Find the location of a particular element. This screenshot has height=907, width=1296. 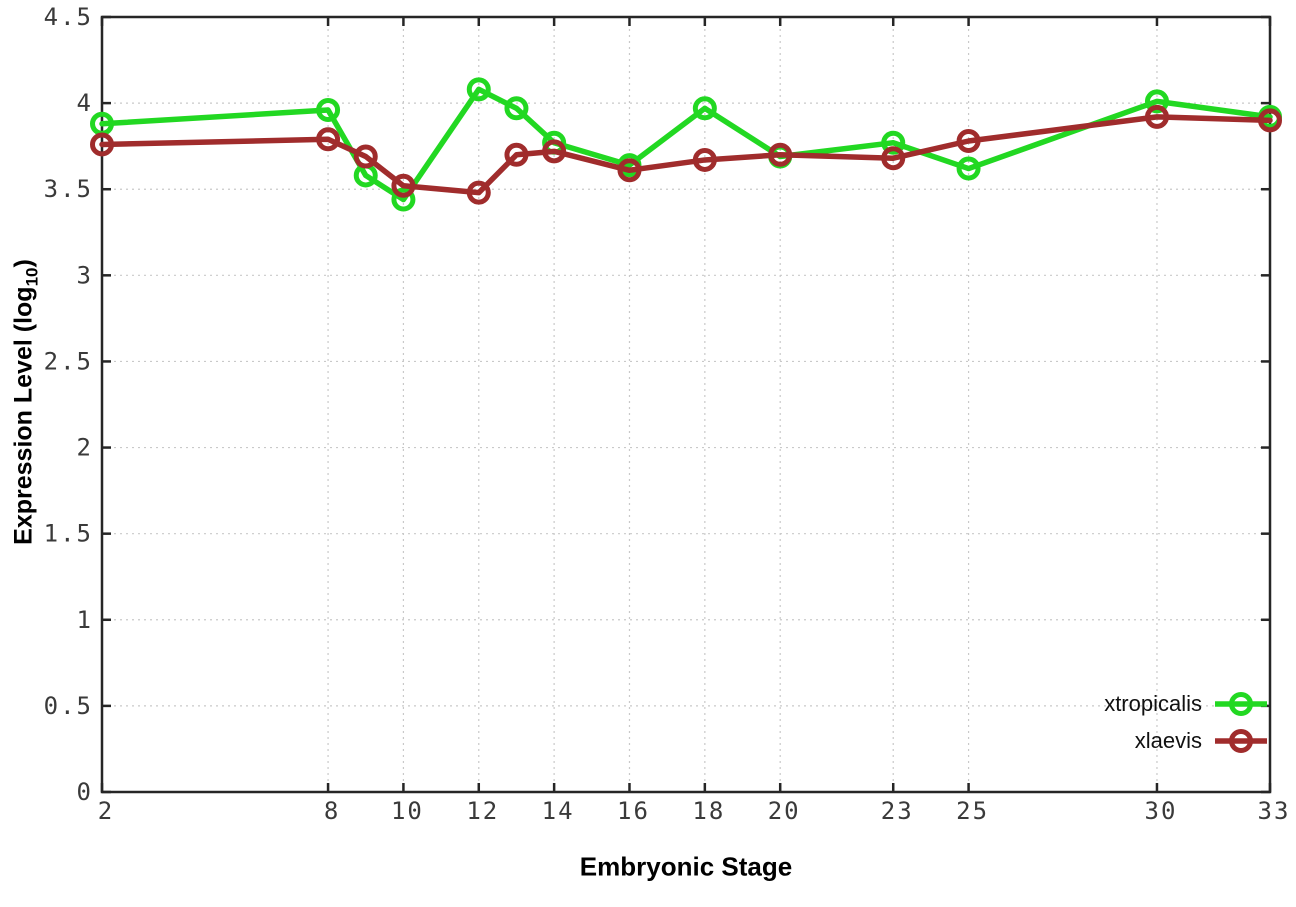

y-tick-label: 4 is located at coordinates (85, 103).